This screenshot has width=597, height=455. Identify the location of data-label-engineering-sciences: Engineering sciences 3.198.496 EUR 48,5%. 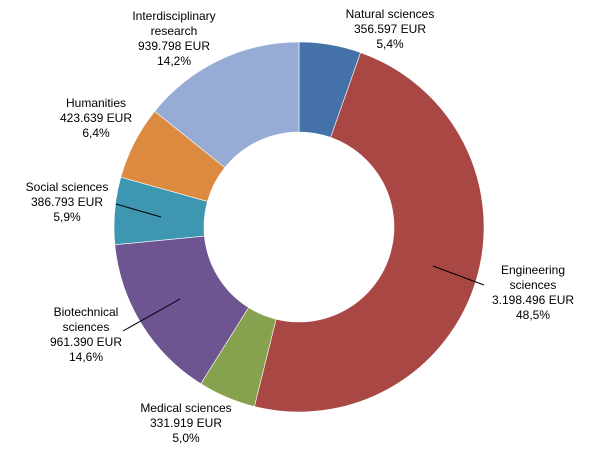
(533, 292).